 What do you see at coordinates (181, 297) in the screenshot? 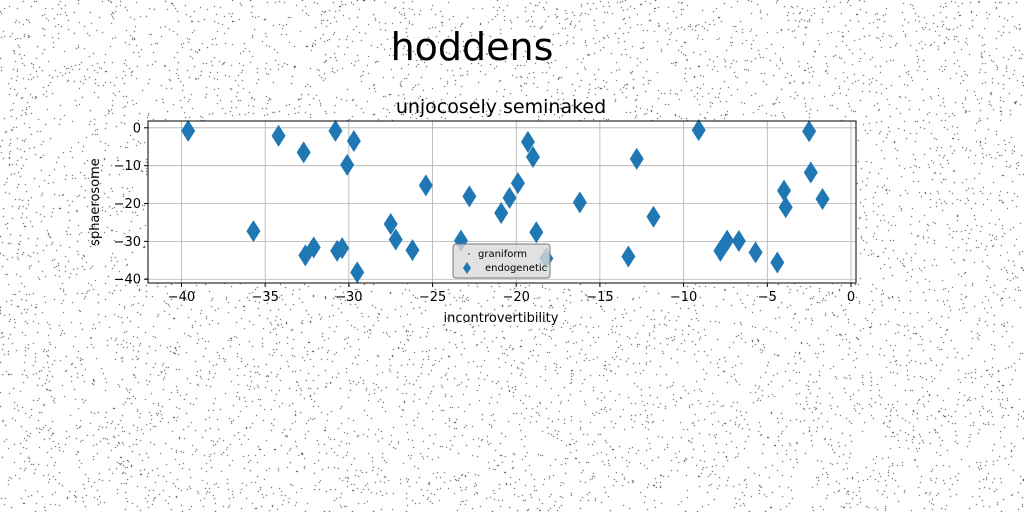
I see `x-tick-label: −40` at bounding box center [181, 297].